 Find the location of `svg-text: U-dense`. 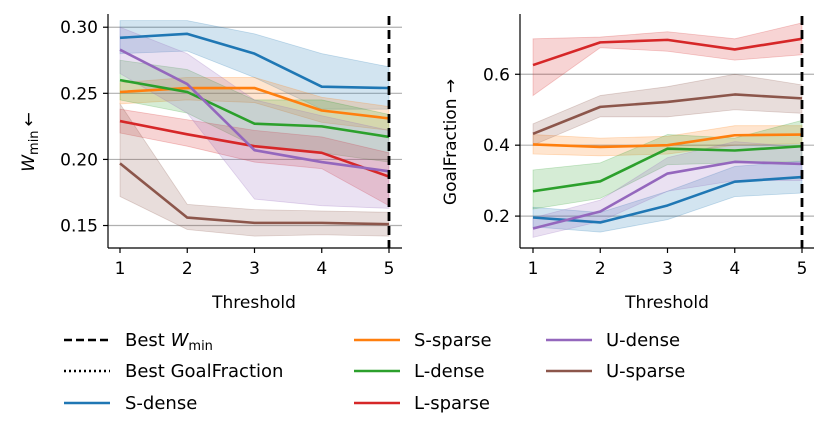

svg-text: U-dense is located at coordinates (643, 340).